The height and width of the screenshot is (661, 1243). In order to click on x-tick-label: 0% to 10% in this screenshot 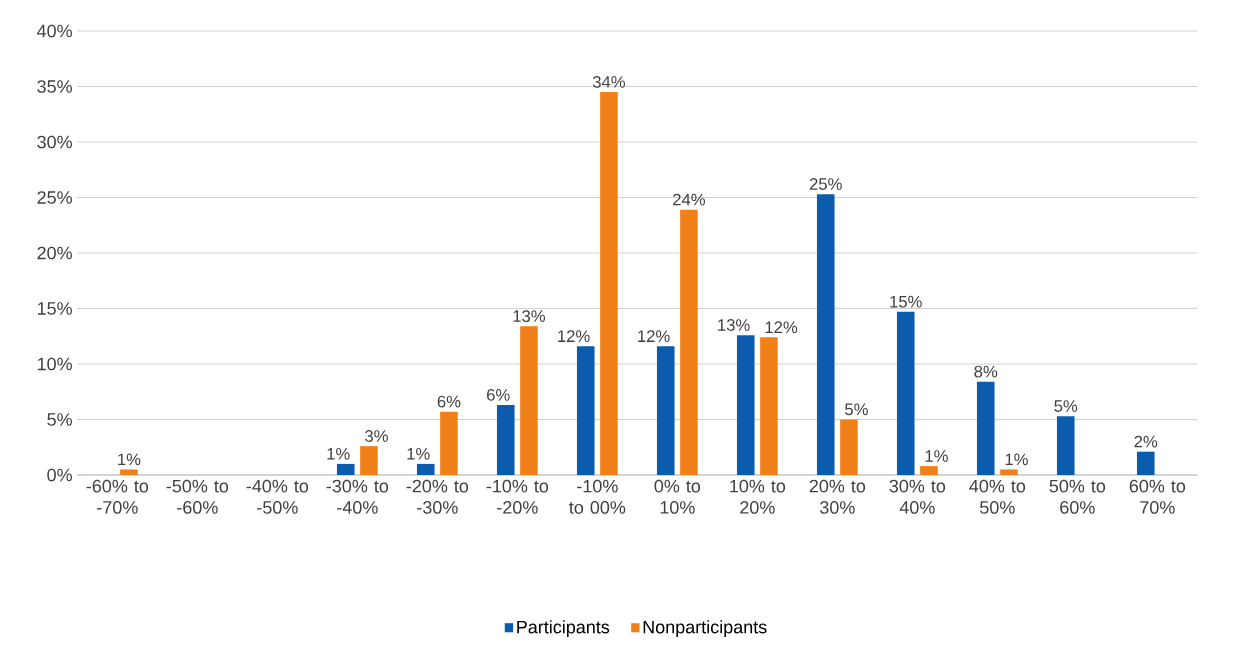, I will do `click(677, 496)`.